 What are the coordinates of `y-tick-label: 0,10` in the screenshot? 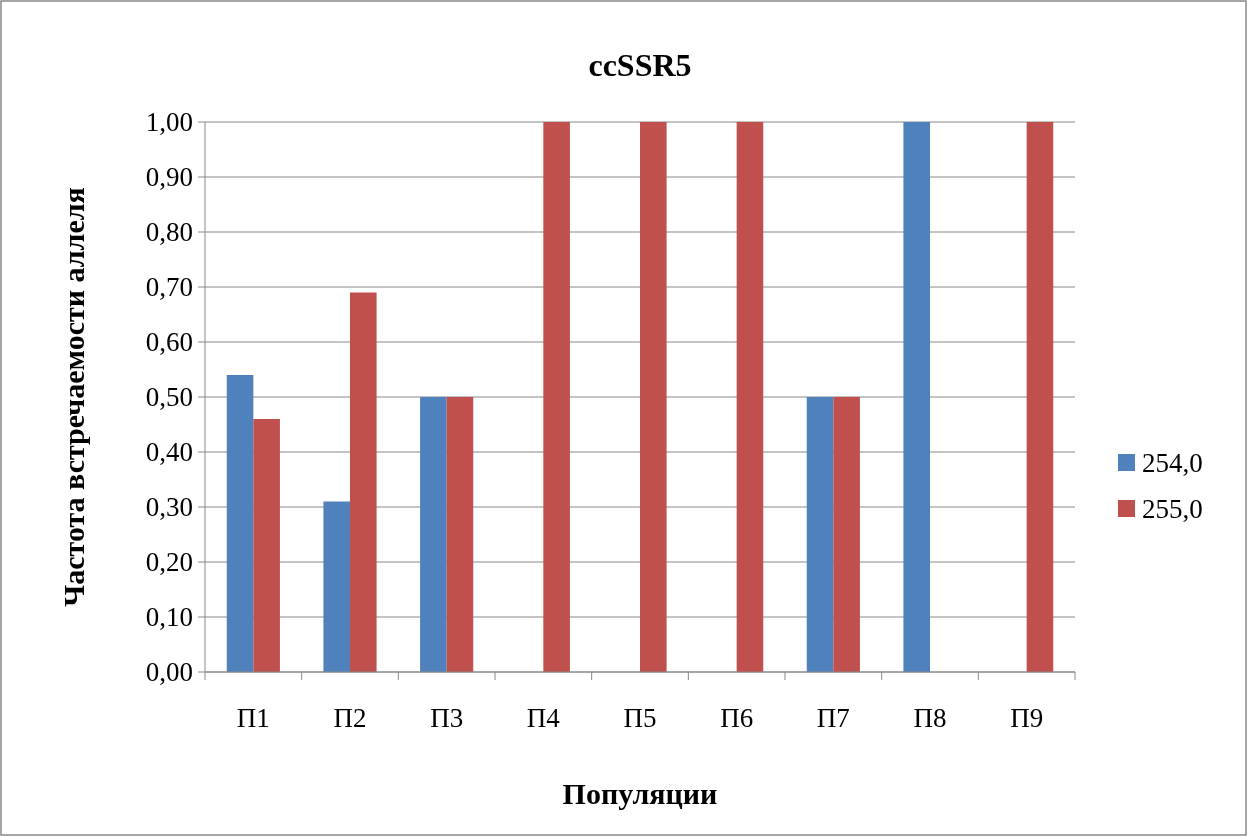 It's located at (169, 617).